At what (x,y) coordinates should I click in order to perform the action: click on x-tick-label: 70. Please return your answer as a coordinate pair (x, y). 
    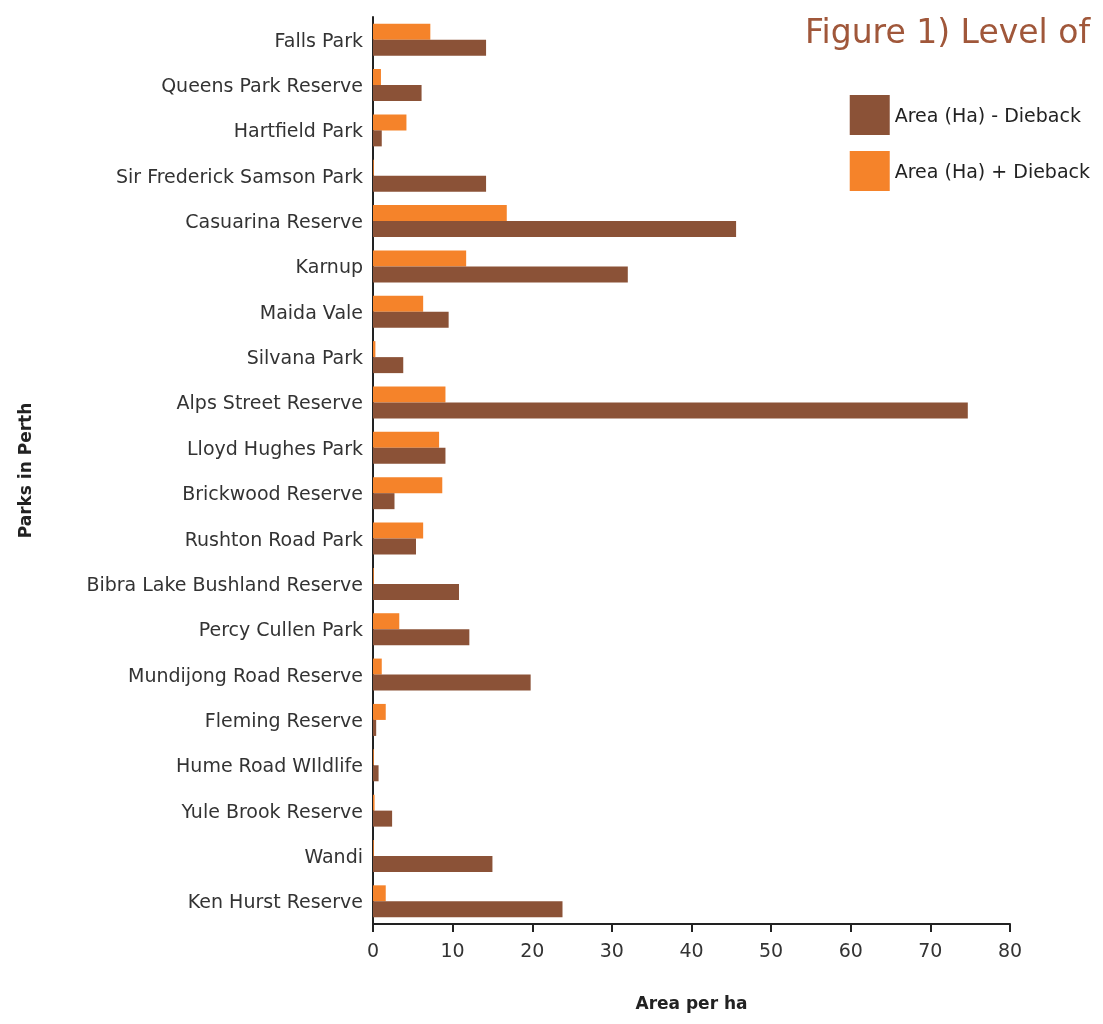
    Looking at the image, I should click on (930, 949).